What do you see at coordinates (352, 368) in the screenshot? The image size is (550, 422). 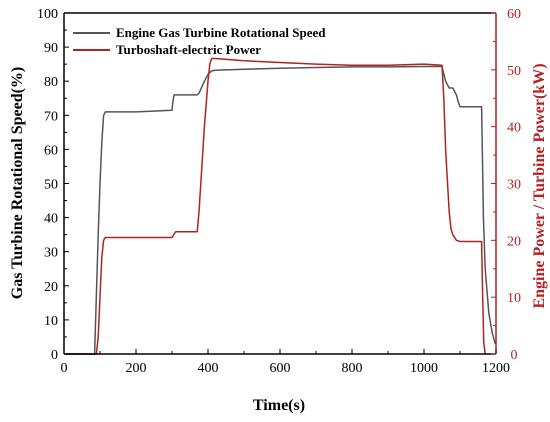 I see `x-tick-label: 800` at bounding box center [352, 368].